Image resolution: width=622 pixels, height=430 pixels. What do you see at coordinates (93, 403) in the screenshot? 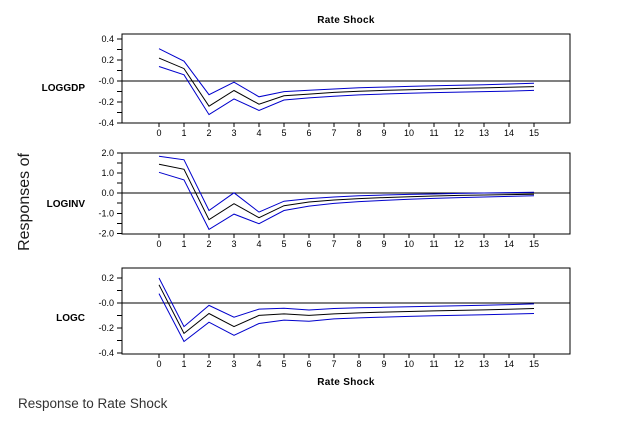
I see `graph-caption: Response to Rate Shock` at bounding box center [93, 403].